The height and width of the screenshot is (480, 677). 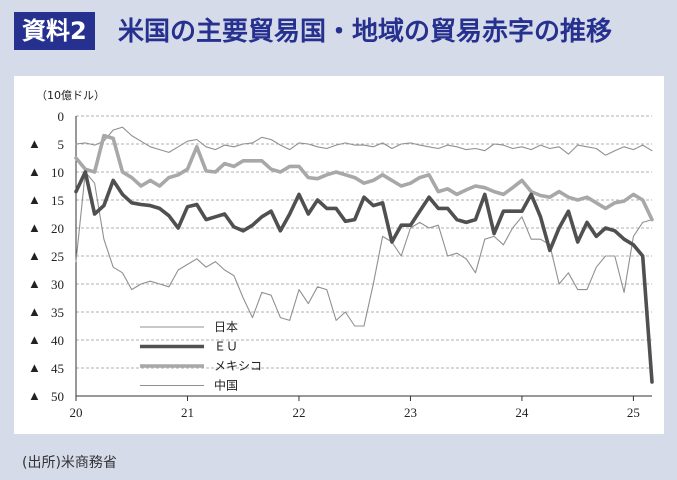 I want to click on y-tick-label-9: 45, so click(x=57, y=368).